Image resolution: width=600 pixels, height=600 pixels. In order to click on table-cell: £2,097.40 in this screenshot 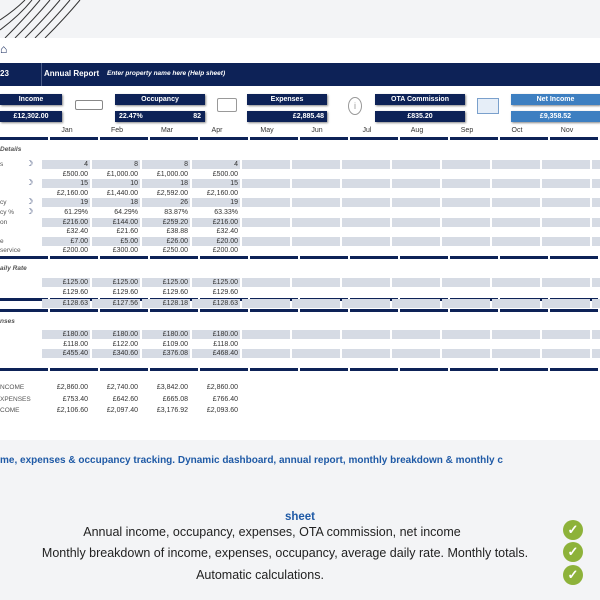, I will do `click(122, 410)`.